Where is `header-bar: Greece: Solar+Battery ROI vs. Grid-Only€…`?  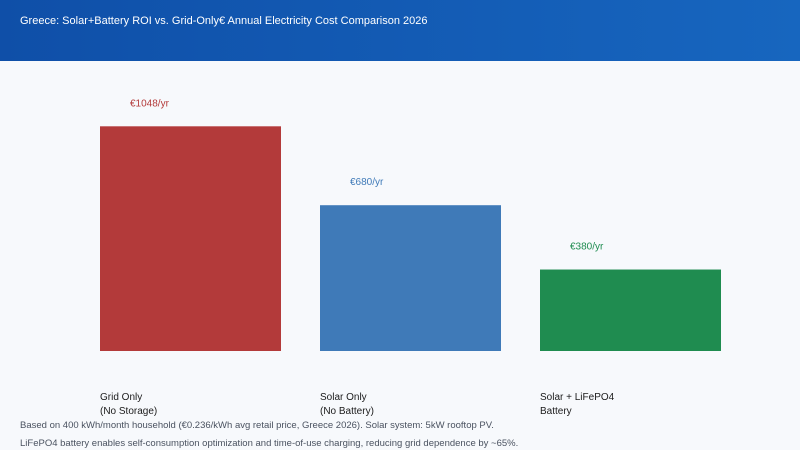
header-bar: Greece: Solar+Battery ROI vs. Grid-Only€… is located at coordinates (400, 30).